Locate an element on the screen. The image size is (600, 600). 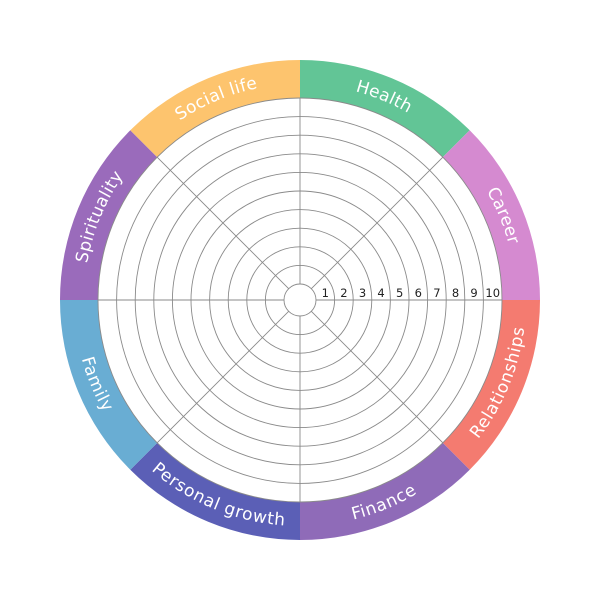
segment-personal-growth is located at coordinates (215, 491).